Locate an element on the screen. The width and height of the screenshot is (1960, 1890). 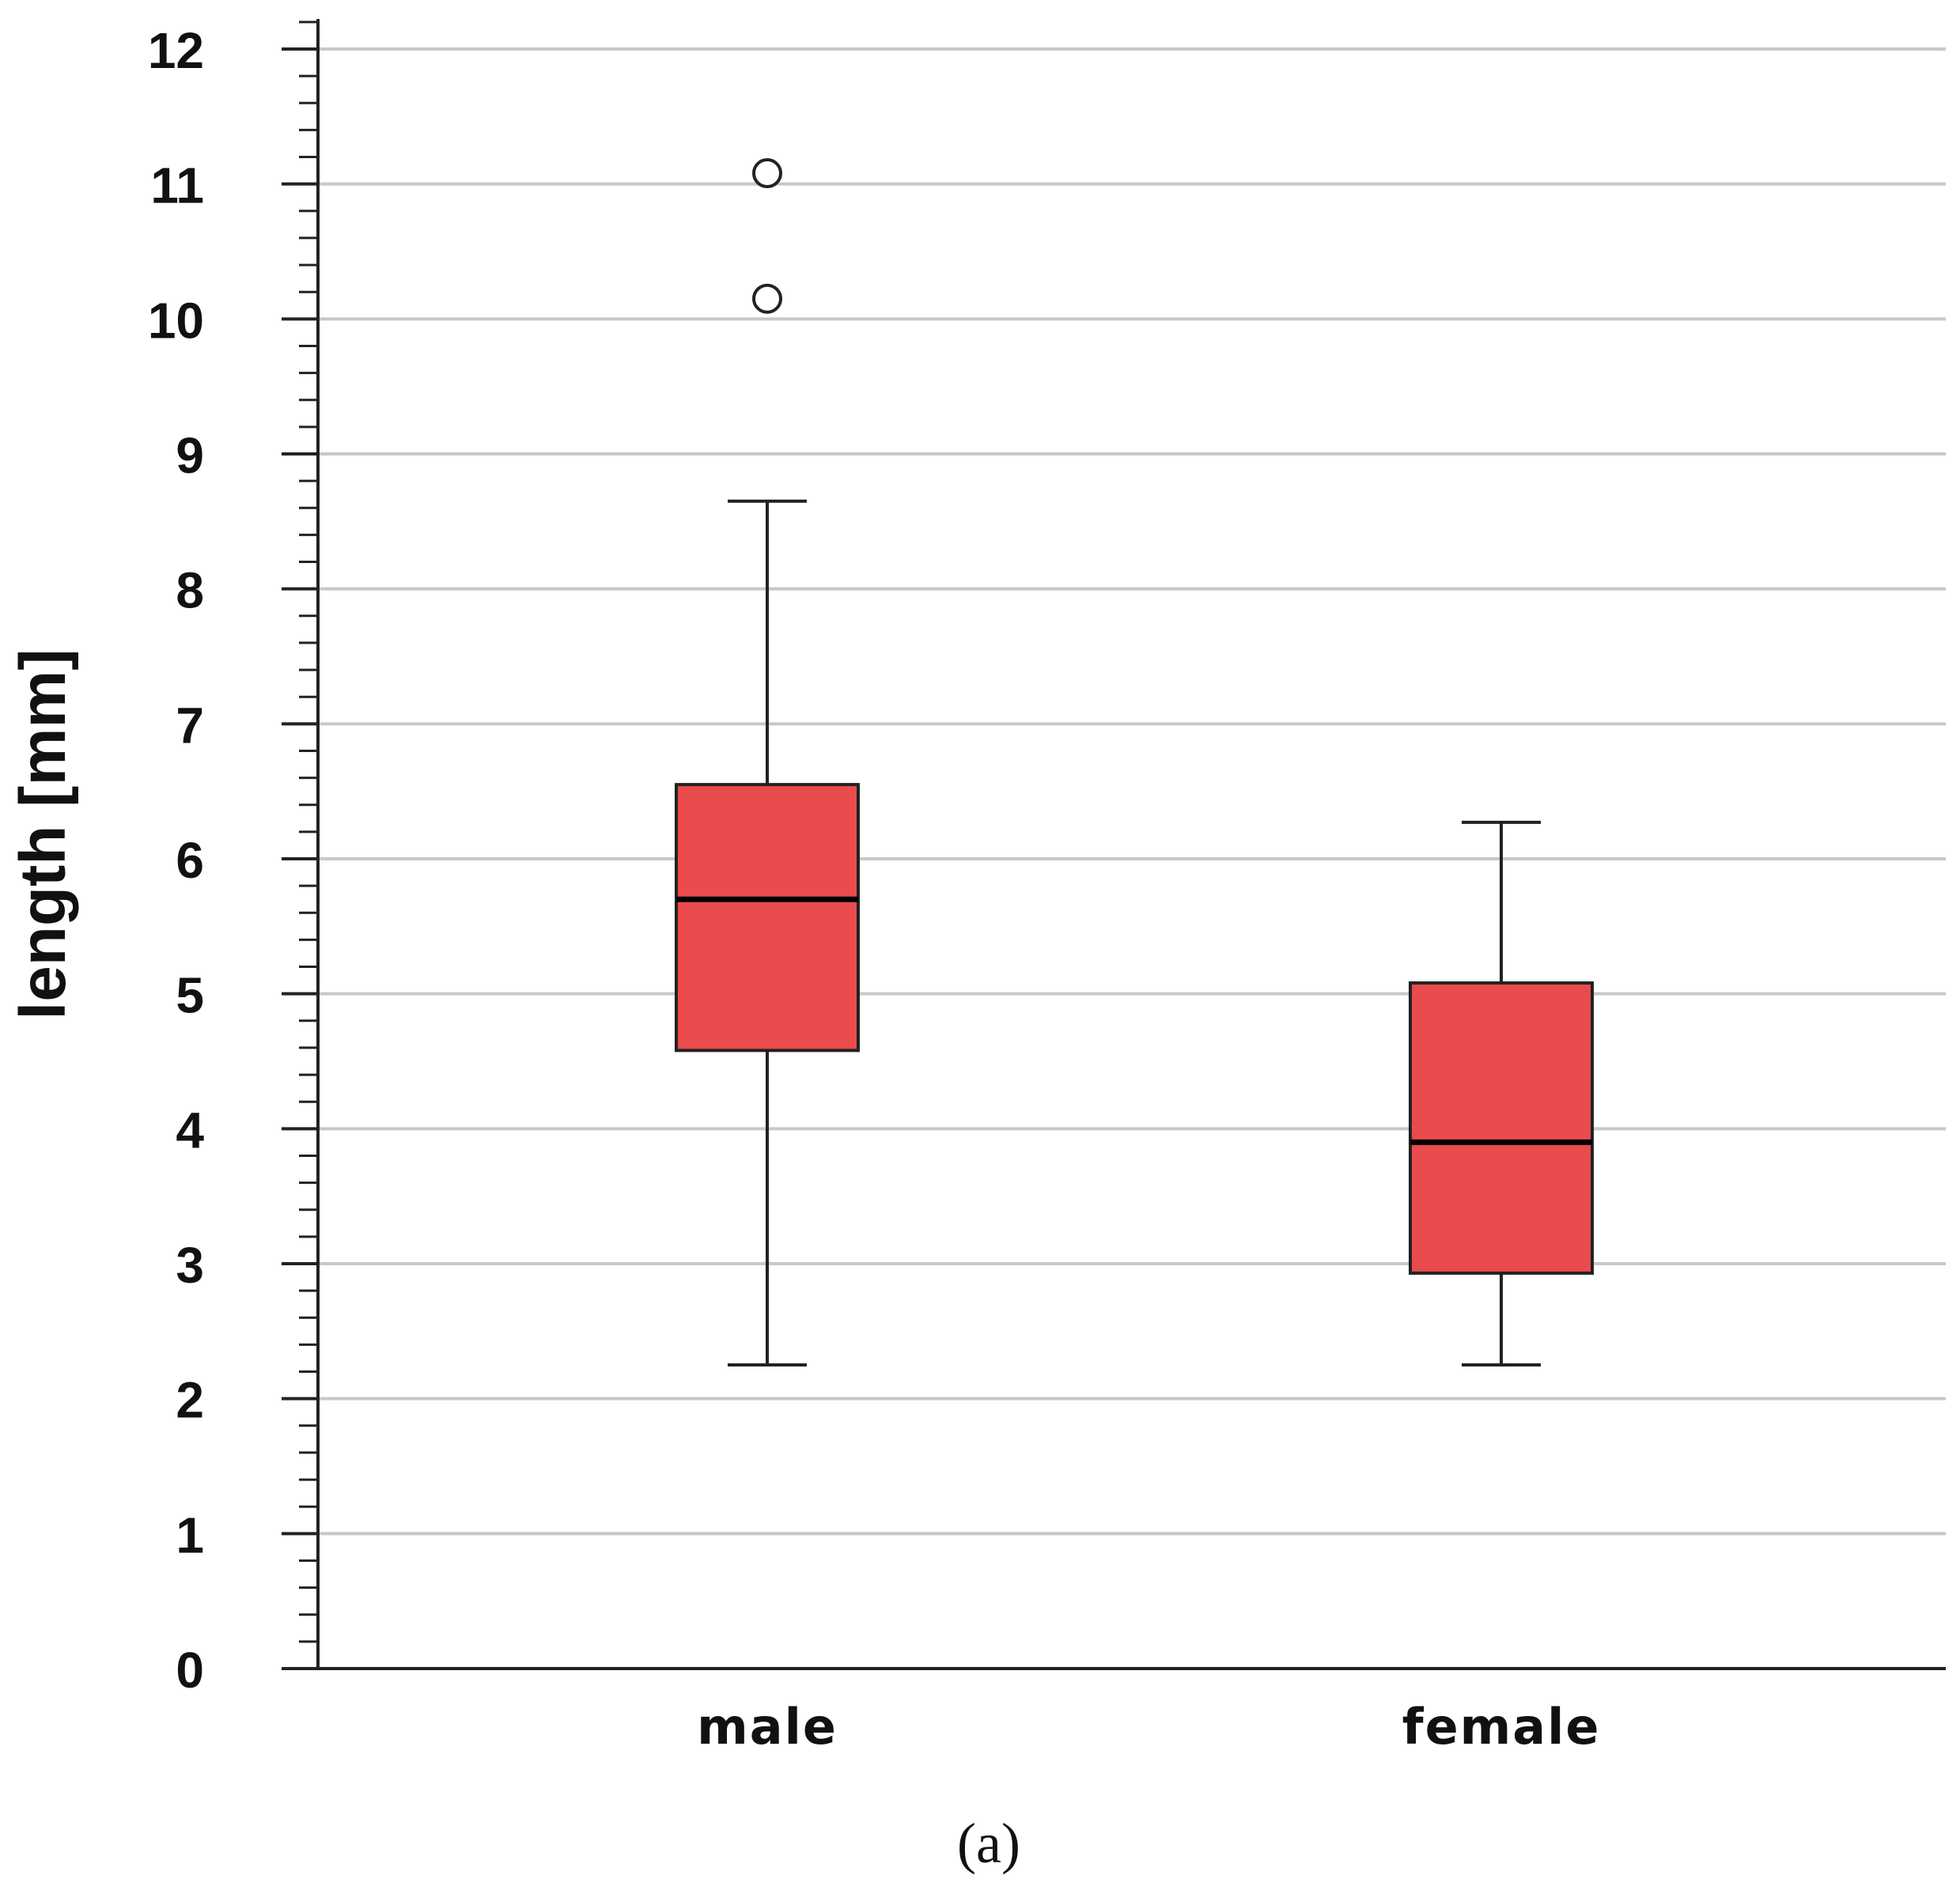
female-box is located at coordinates (1501, 1128).